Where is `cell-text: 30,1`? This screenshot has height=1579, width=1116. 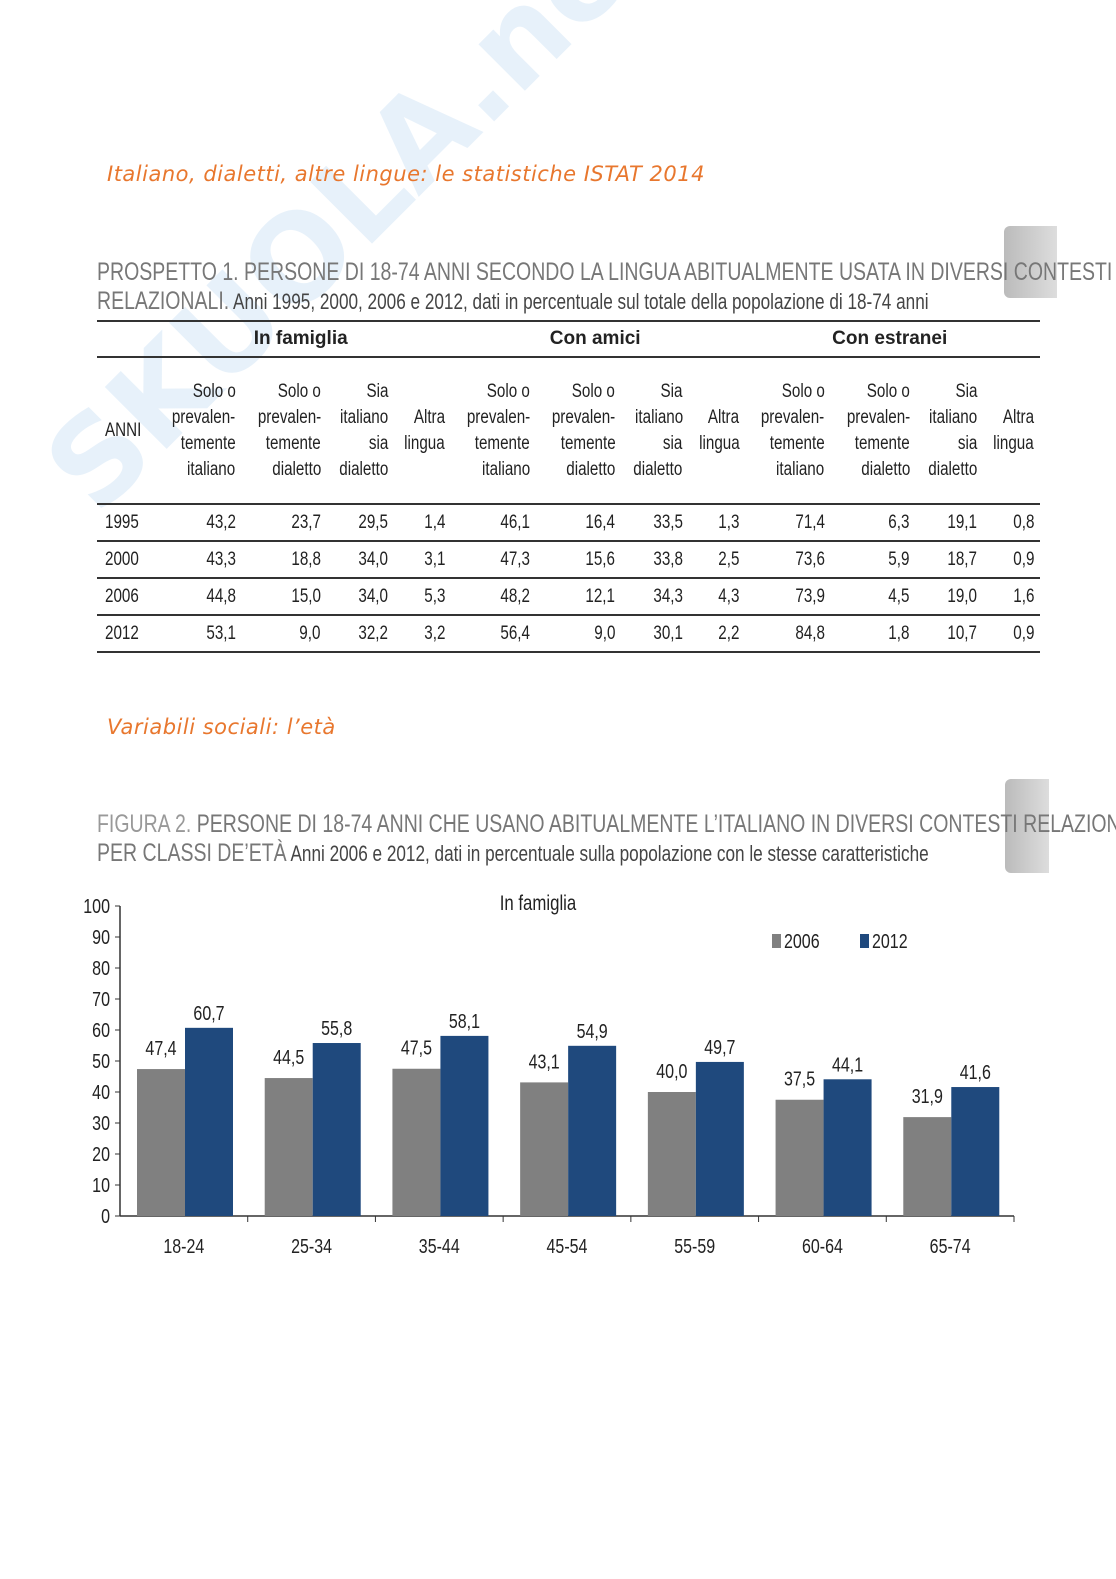
cell-text: 30,1 is located at coordinates (668, 633).